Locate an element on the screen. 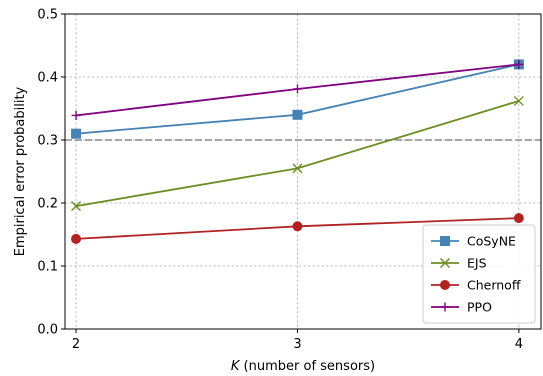  series-ppo is located at coordinates (297, 89).